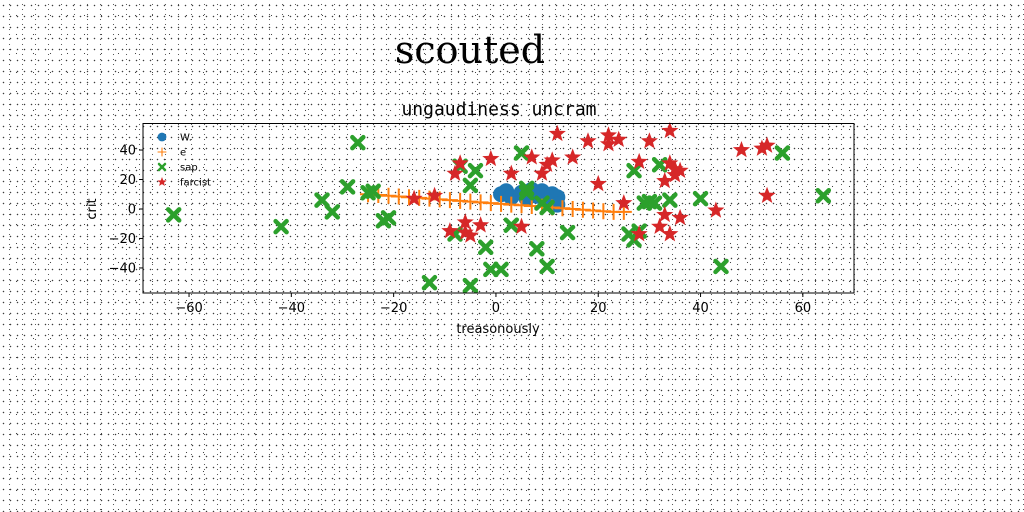  Describe the element at coordinates (184, 161) in the screenshot. I see `legend: W. e sap farcist` at that location.